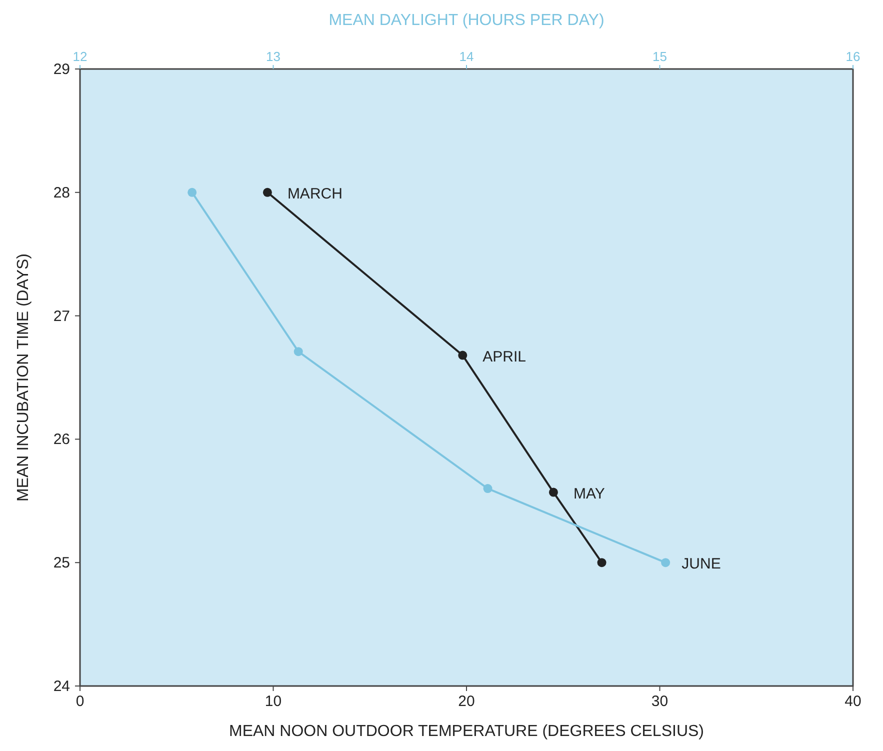 Image resolution: width=883 pixels, height=751 pixels. What do you see at coordinates (589, 493) in the screenshot?
I see `annotation: MAY` at bounding box center [589, 493].